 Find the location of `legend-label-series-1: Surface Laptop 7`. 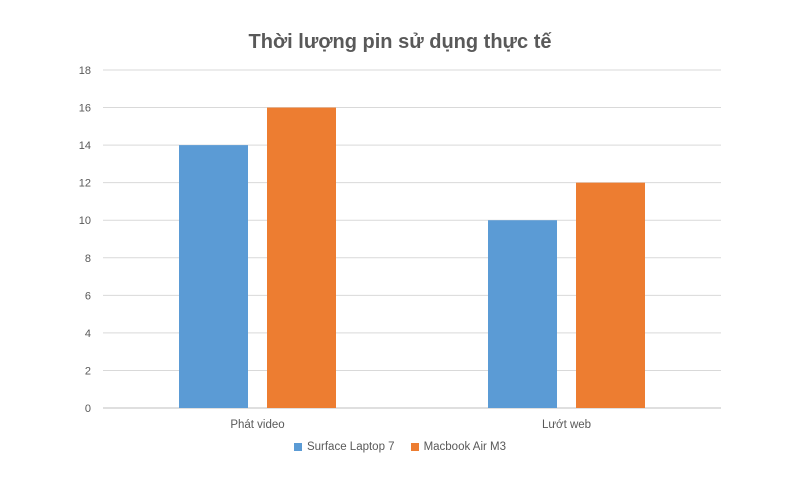

legend-label-series-1: Surface Laptop 7 is located at coordinates (350, 447).